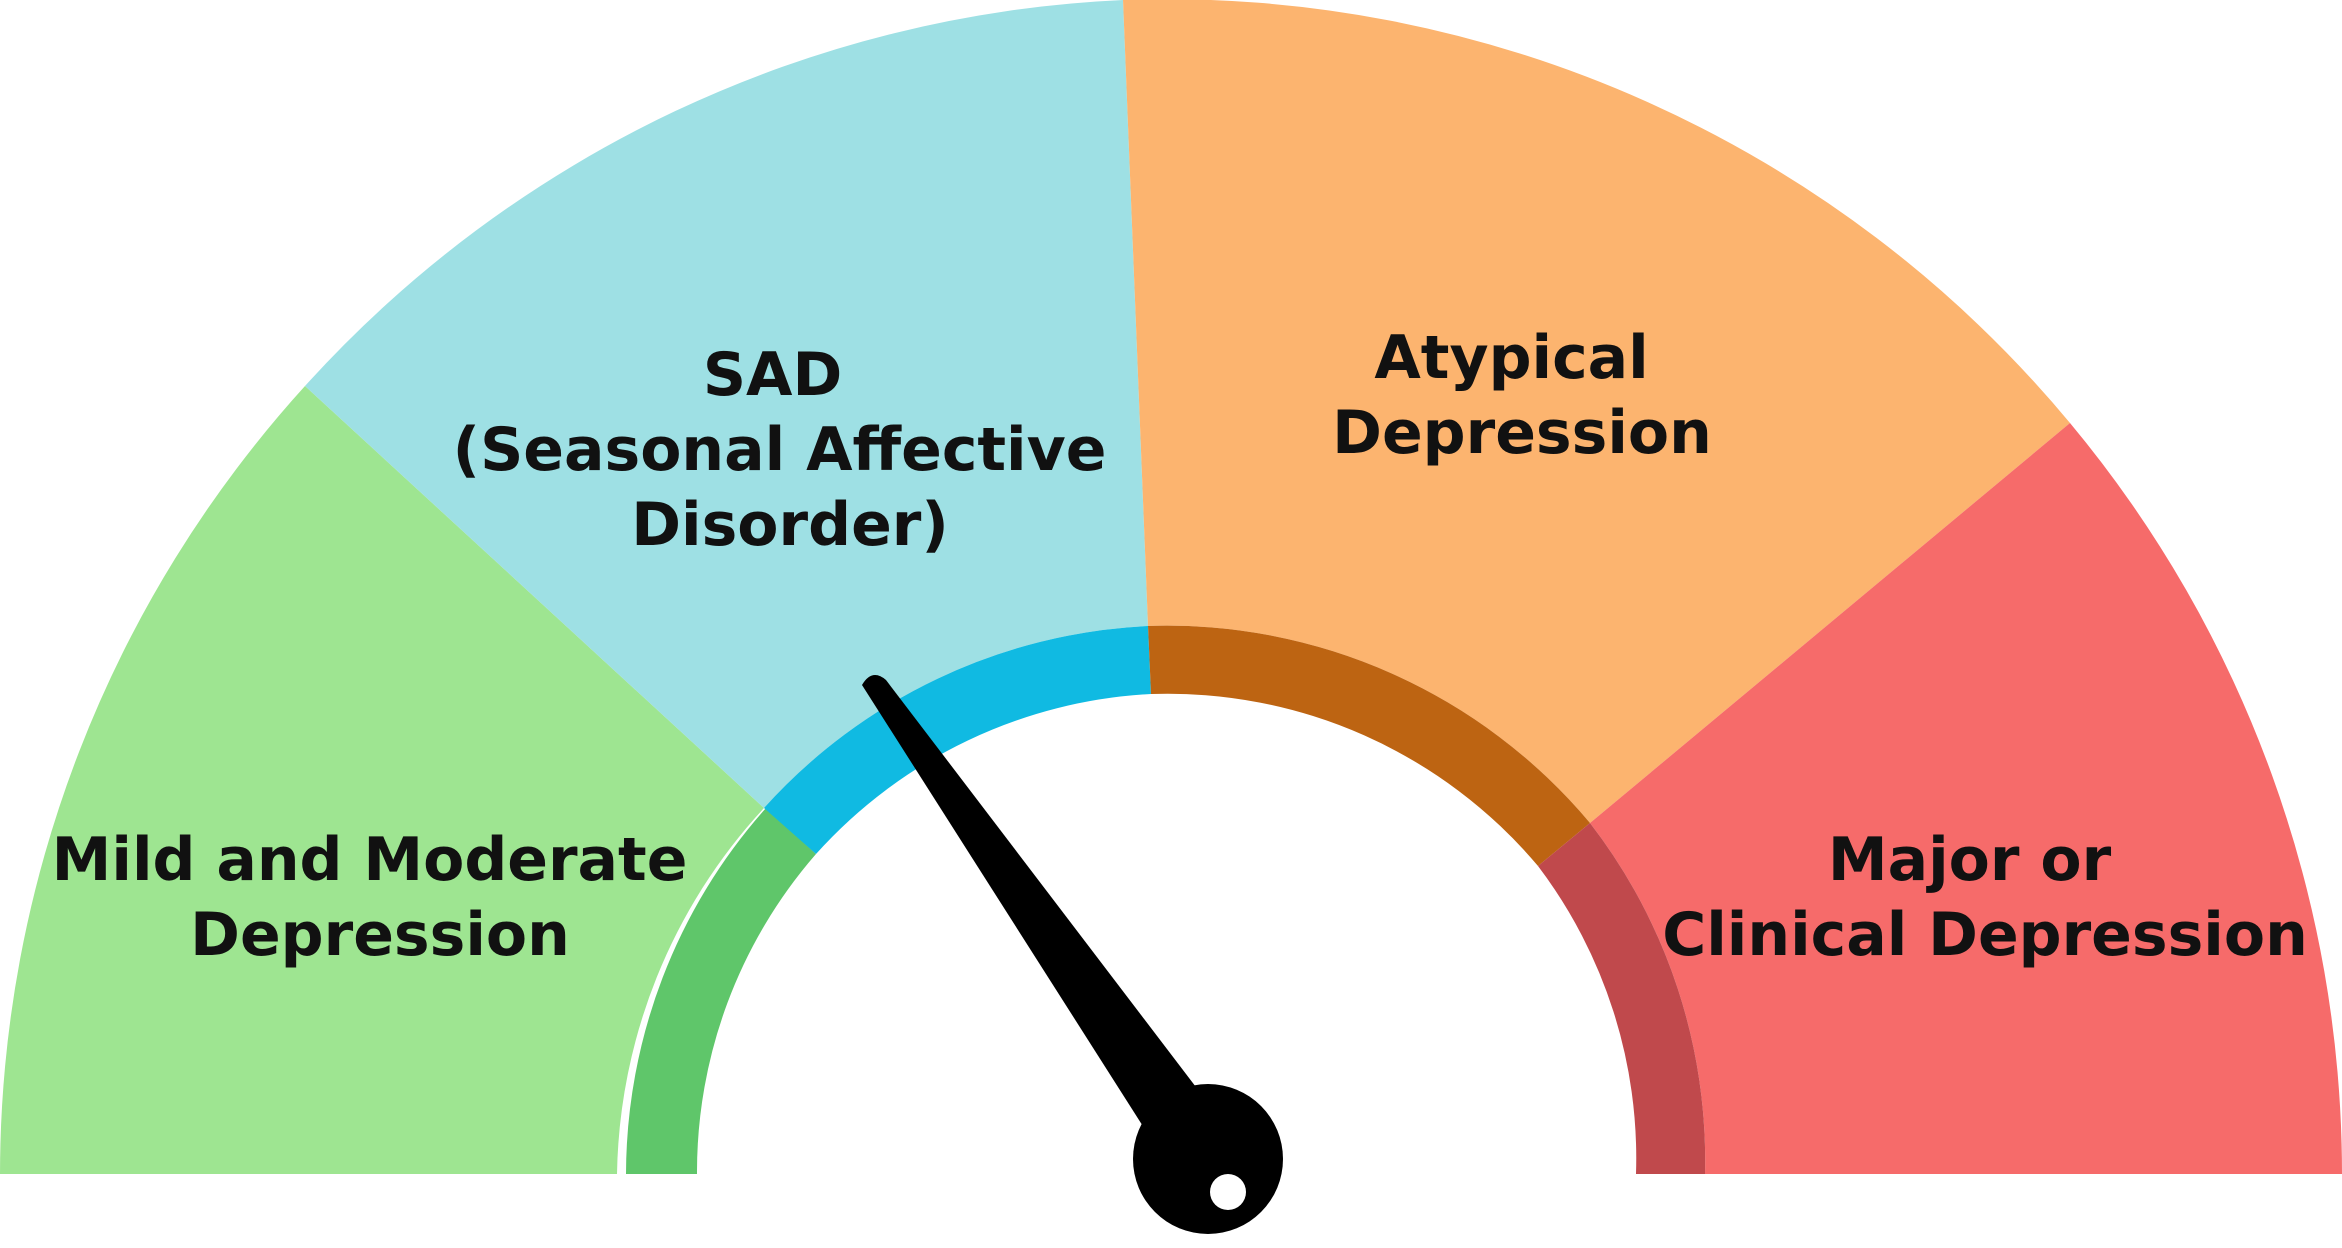 The image size is (2342, 1248). Describe the element at coordinates (957, 740) in the screenshot. I see `inner-band-sad` at that location.